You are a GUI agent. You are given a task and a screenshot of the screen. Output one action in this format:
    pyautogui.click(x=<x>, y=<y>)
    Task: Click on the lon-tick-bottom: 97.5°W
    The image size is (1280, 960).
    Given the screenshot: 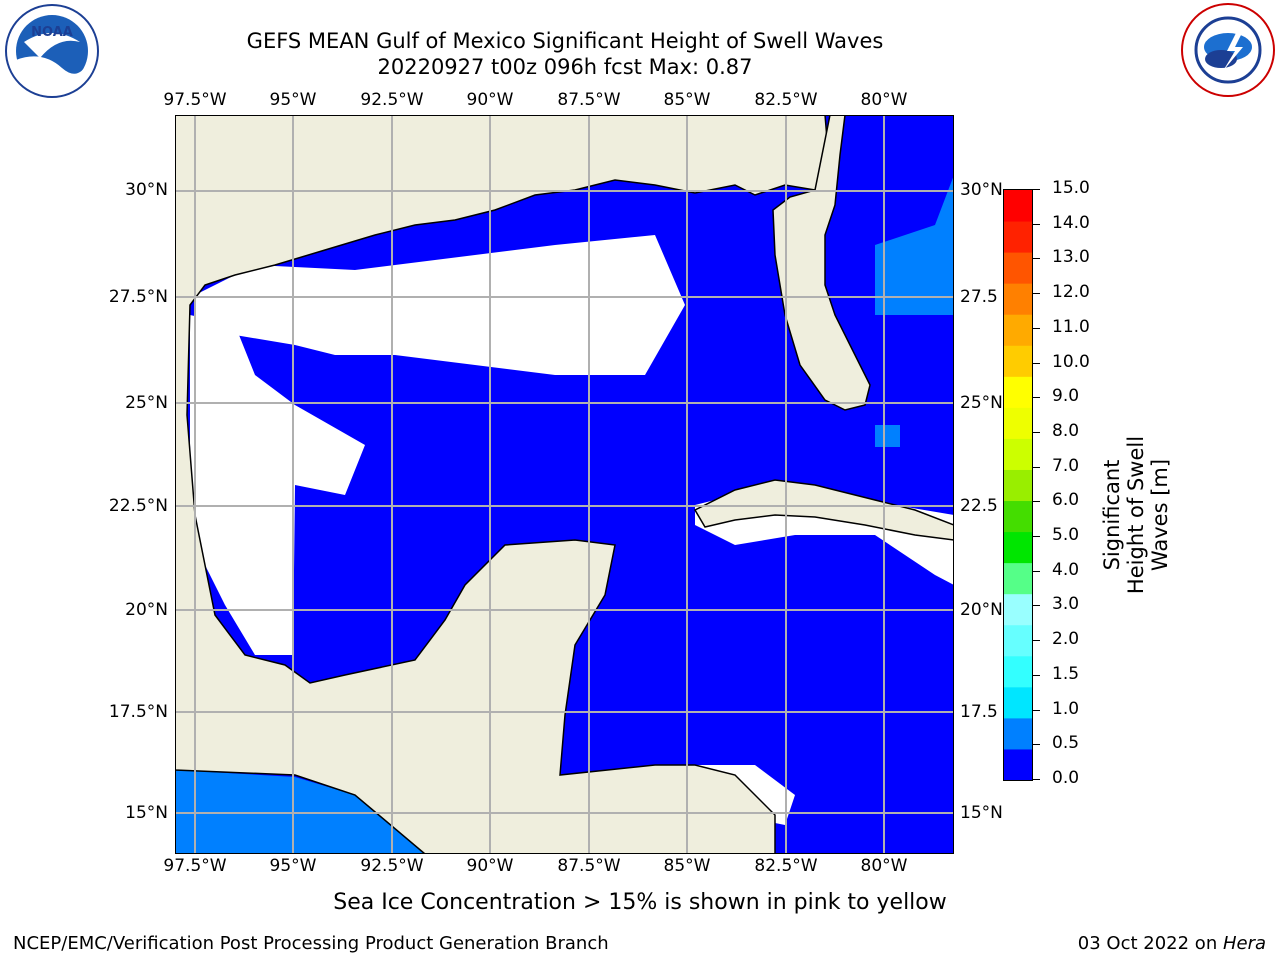 What is the action you would take?
    pyautogui.click(x=195, y=866)
    